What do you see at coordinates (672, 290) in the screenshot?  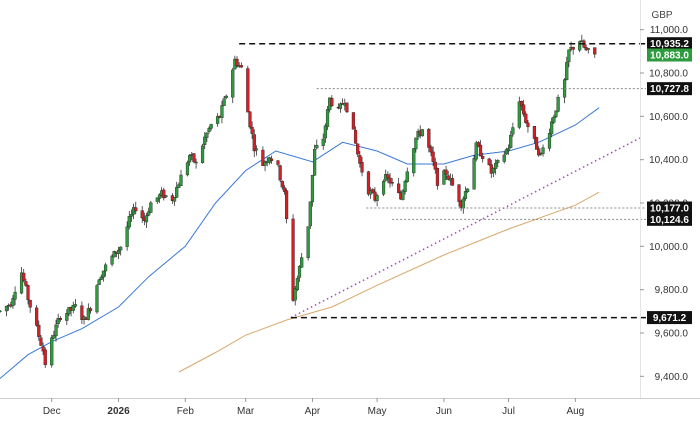 I see `y-tick-label: 9,800.0` at bounding box center [672, 290].